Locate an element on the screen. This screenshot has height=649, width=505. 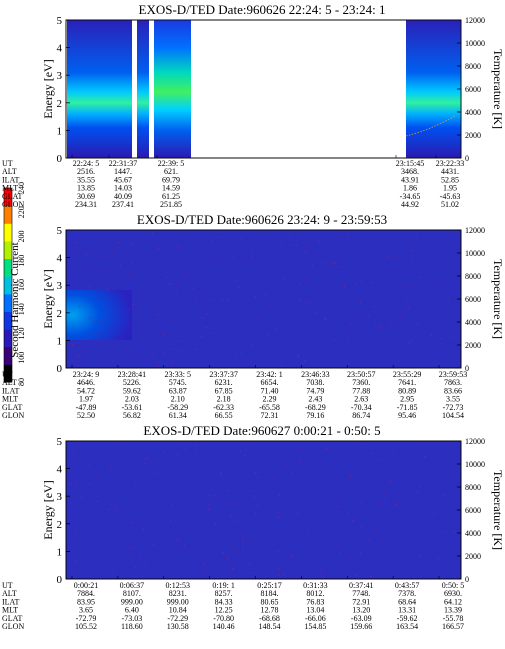
table-cell: 1.97 is located at coordinates (86, 399).